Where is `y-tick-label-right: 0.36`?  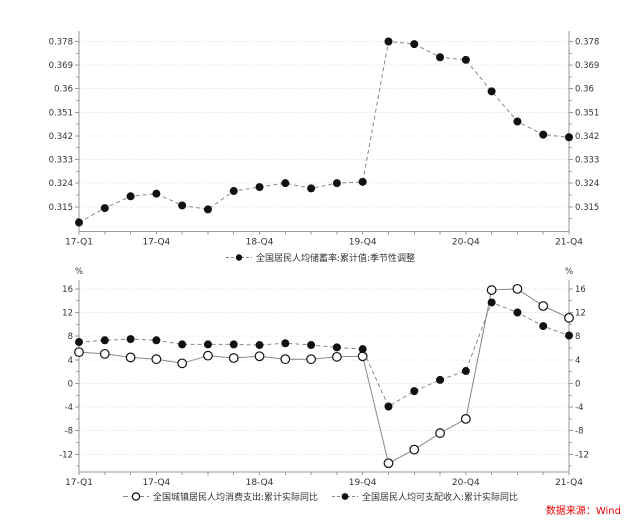 y-tick-label-right: 0.36 is located at coordinates (584, 90).